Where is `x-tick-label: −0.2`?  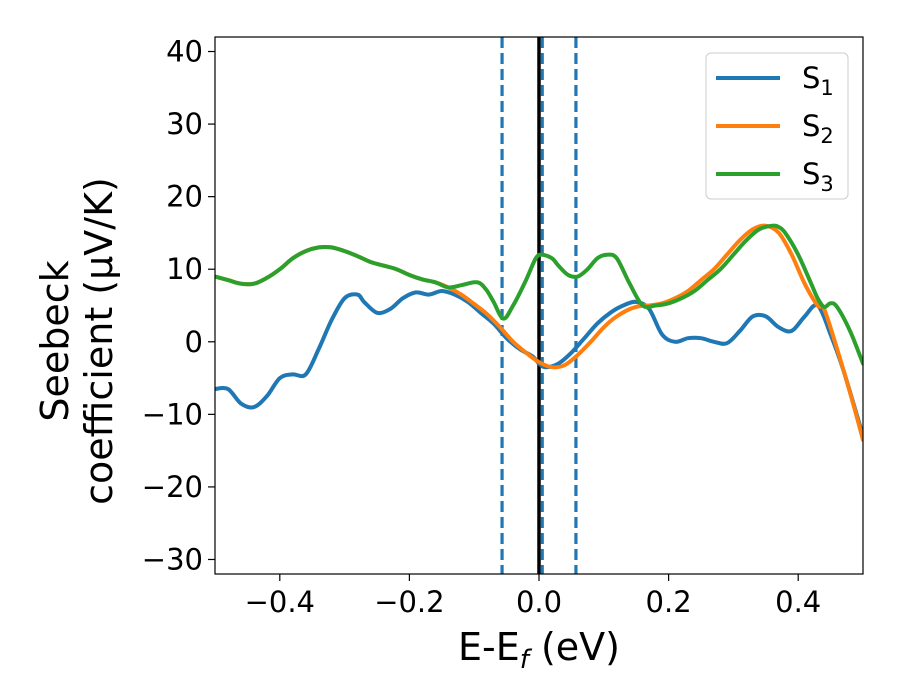 x-tick-label: −0.2 is located at coordinates (409, 602).